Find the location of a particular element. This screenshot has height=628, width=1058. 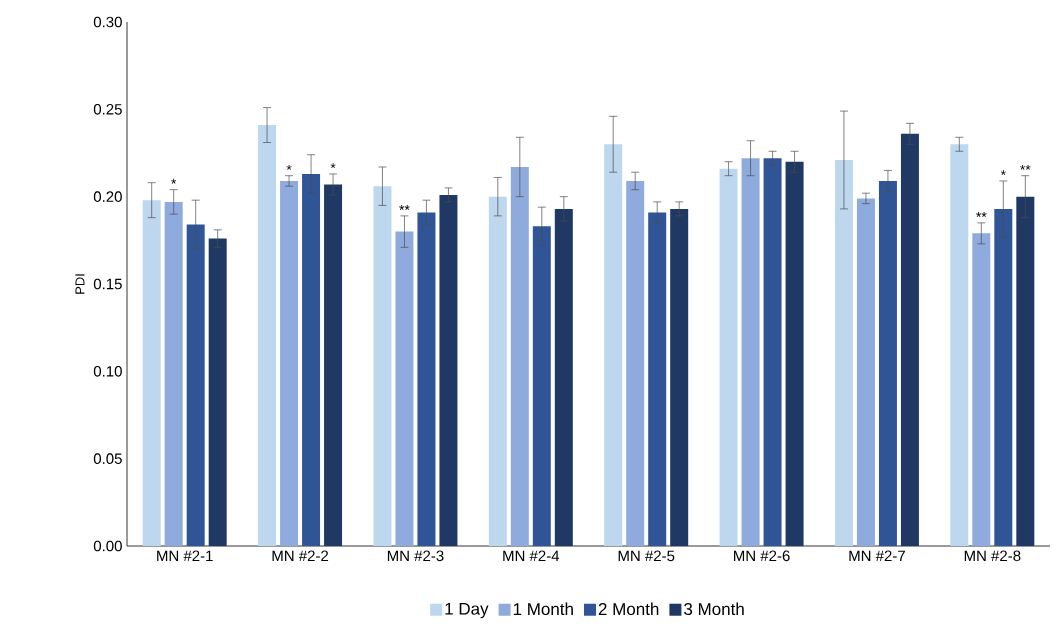

x-tick-label: MN #2-2 is located at coordinates (300, 556).